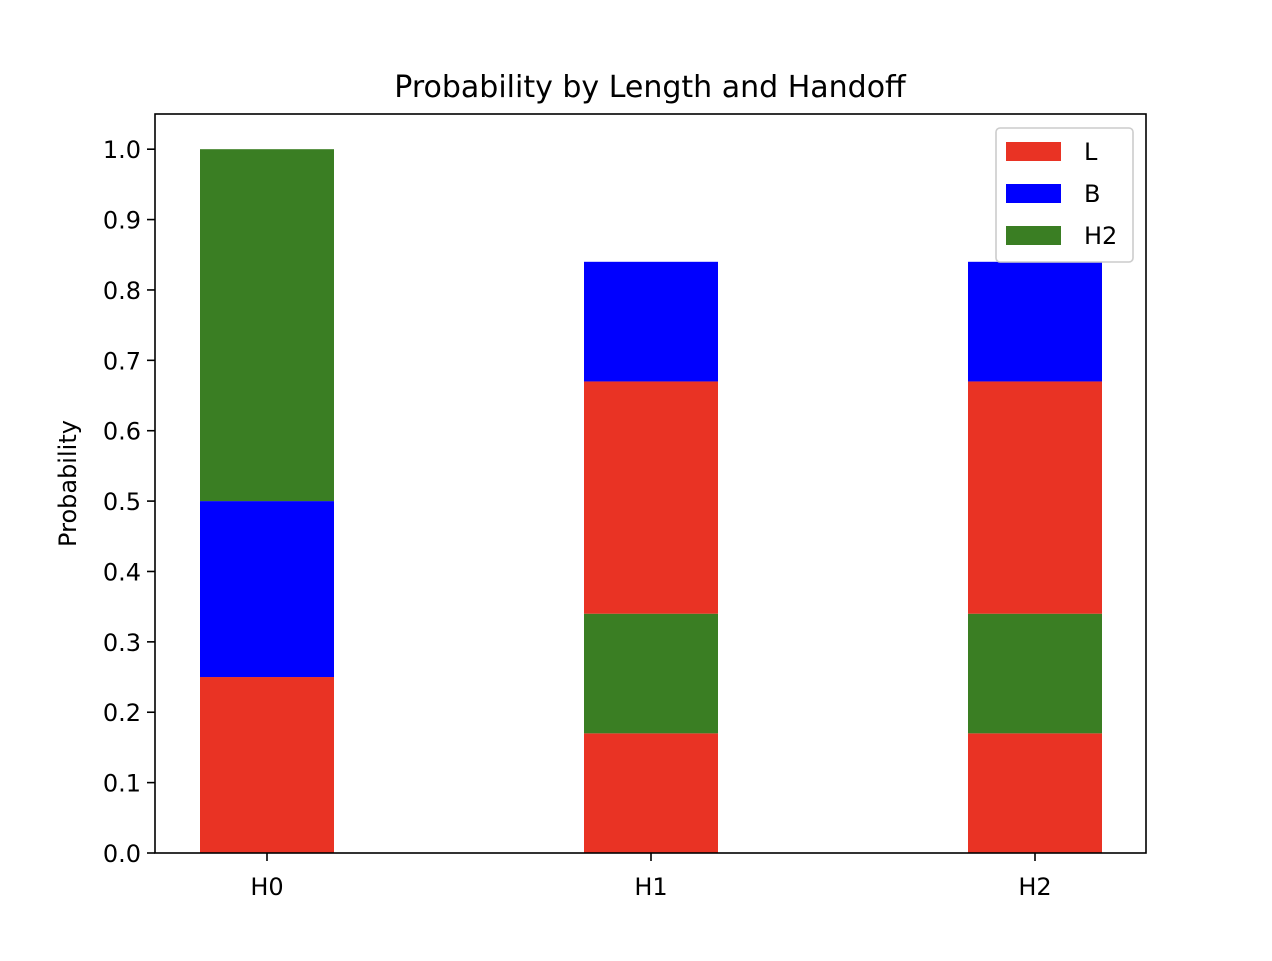 The width and height of the screenshot is (1272, 961). Describe the element at coordinates (650, 87) in the screenshot. I see `chart-title: Probability by Length and Handoff` at that location.